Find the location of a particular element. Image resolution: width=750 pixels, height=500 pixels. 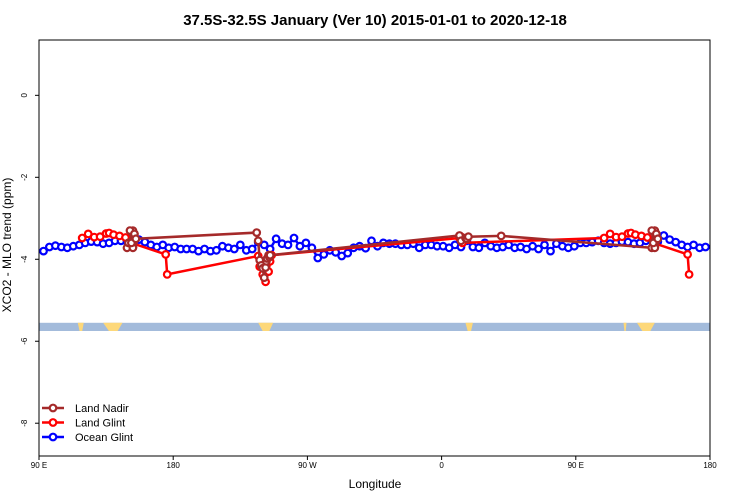

legend-item-land-nadir: Land Nadir is located at coordinates (85, 409).